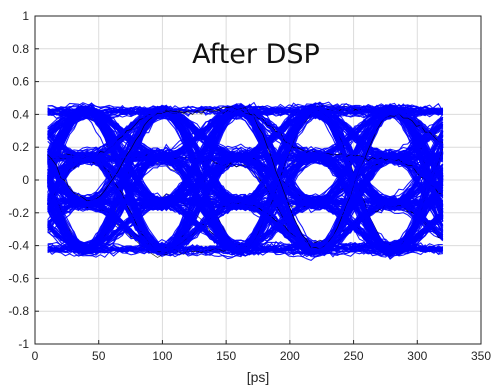  I want to click on x-tick-label: 250, so click(354, 356).